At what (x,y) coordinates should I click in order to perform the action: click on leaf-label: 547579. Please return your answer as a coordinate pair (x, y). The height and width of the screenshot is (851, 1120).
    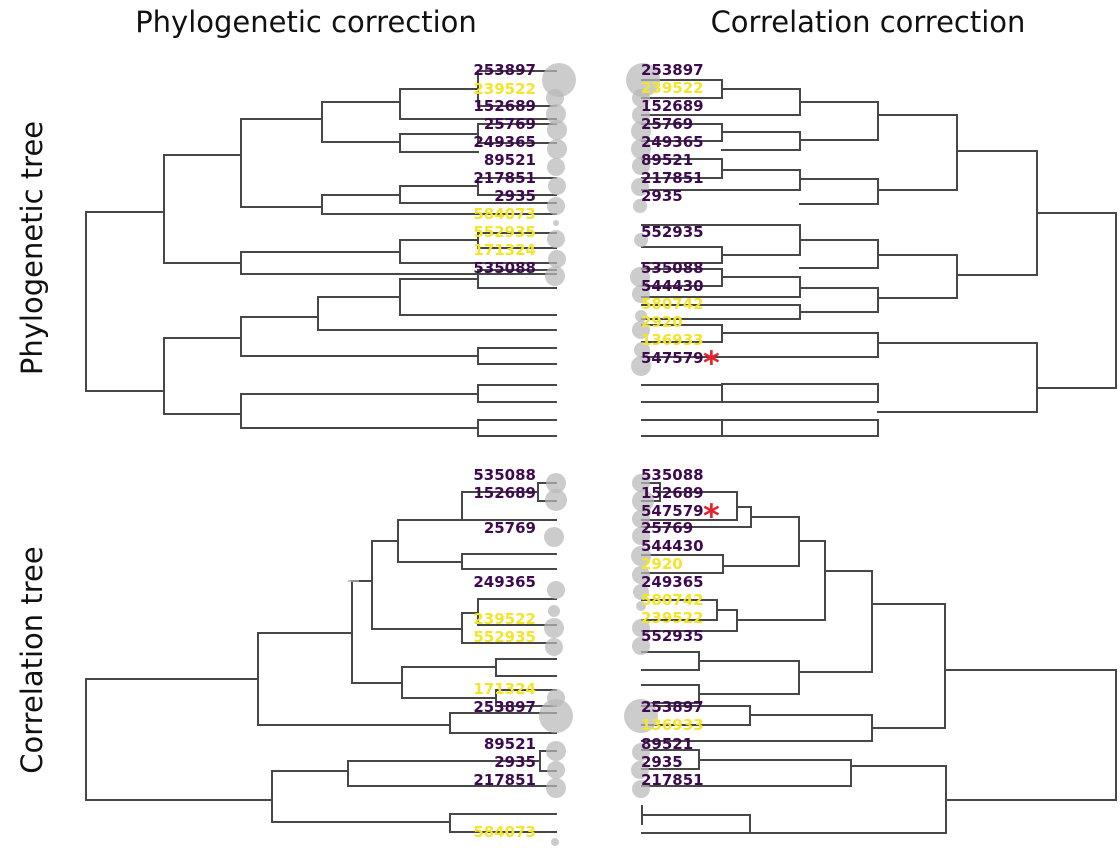
    Looking at the image, I should click on (672, 511).